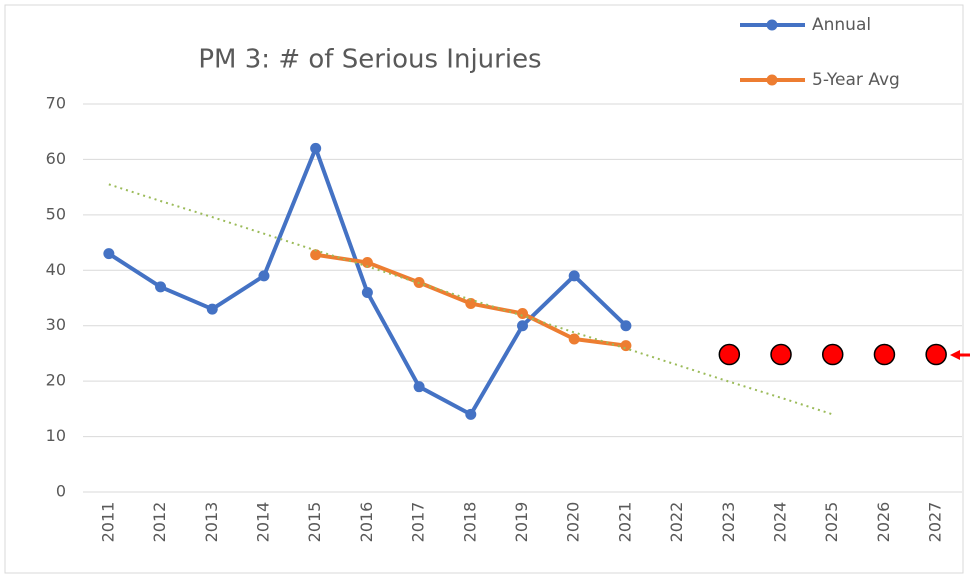 The height and width of the screenshot is (582, 970). What do you see at coordinates (780, 522) in the screenshot?
I see `x-tick-label: 2024` at bounding box center [780, 522].